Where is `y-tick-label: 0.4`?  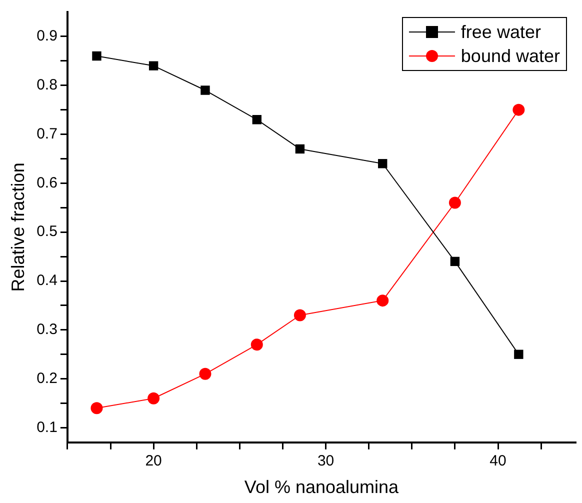
y-tick-label: 0.4 is located at coordinates (47, 281).